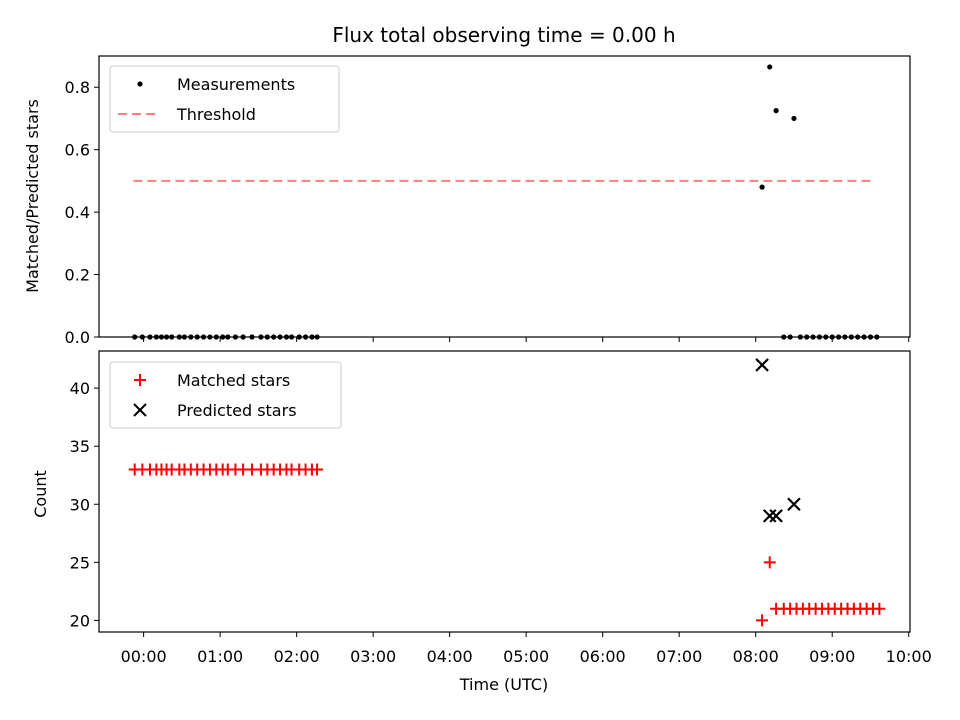  Describe the element at coordinates (526, 656) in the screenshot. I see `x-tick-label: 05:00` at that location.